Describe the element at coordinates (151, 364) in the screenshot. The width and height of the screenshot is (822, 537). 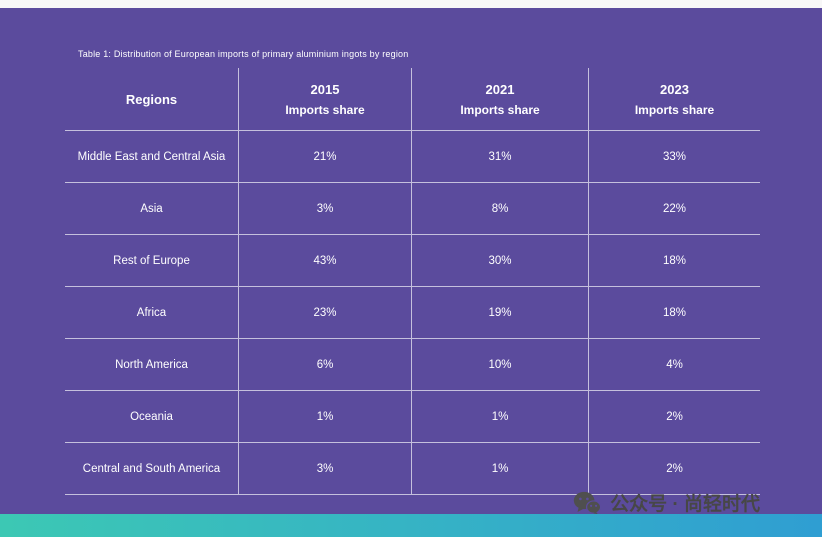
I see `region-cell: North America` at that location.